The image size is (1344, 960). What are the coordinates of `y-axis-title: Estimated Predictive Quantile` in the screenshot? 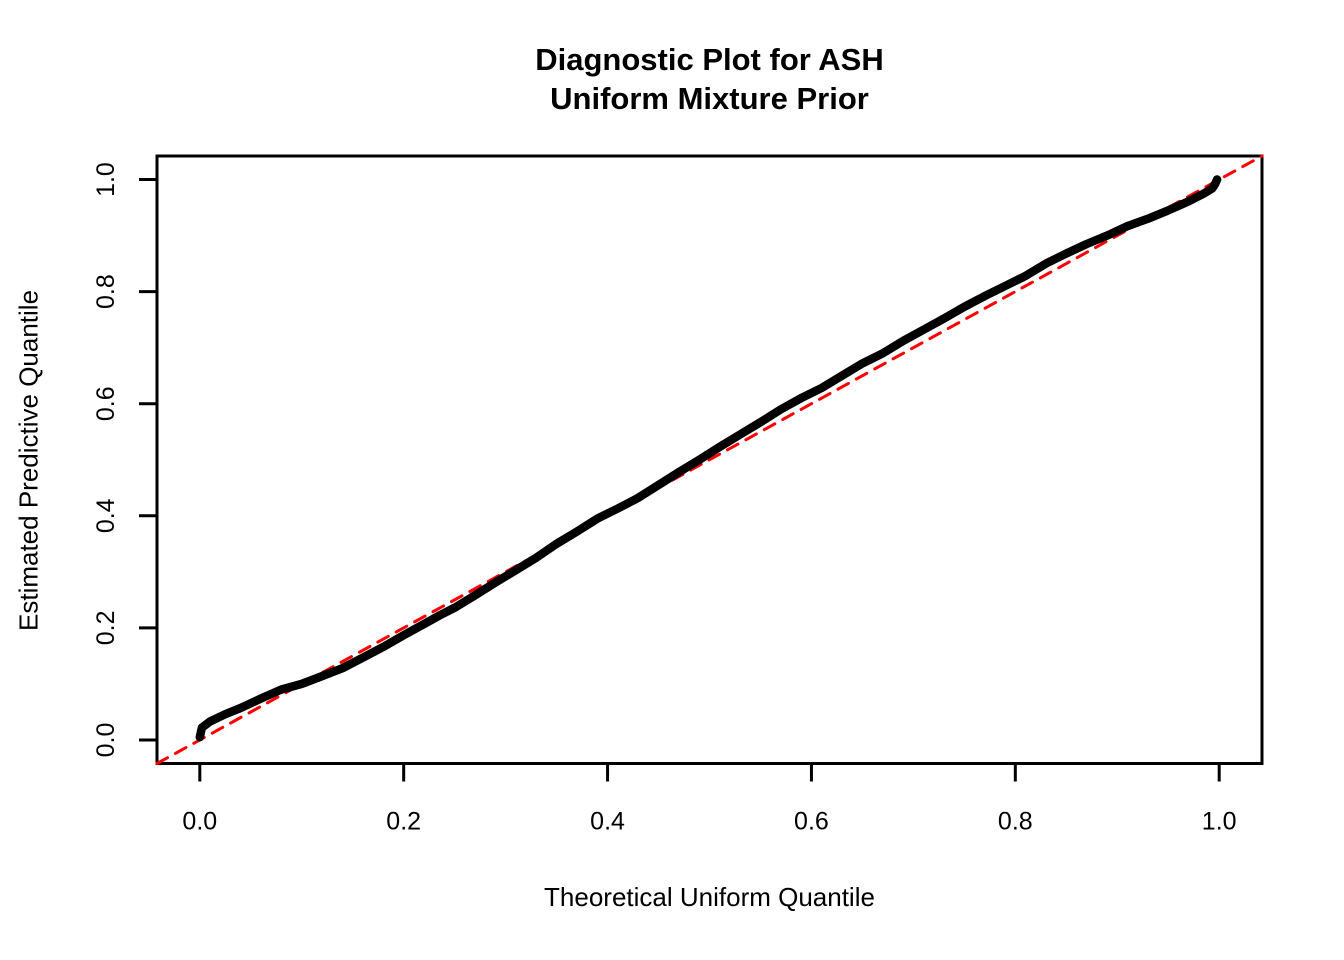 It's located at (28, 460).